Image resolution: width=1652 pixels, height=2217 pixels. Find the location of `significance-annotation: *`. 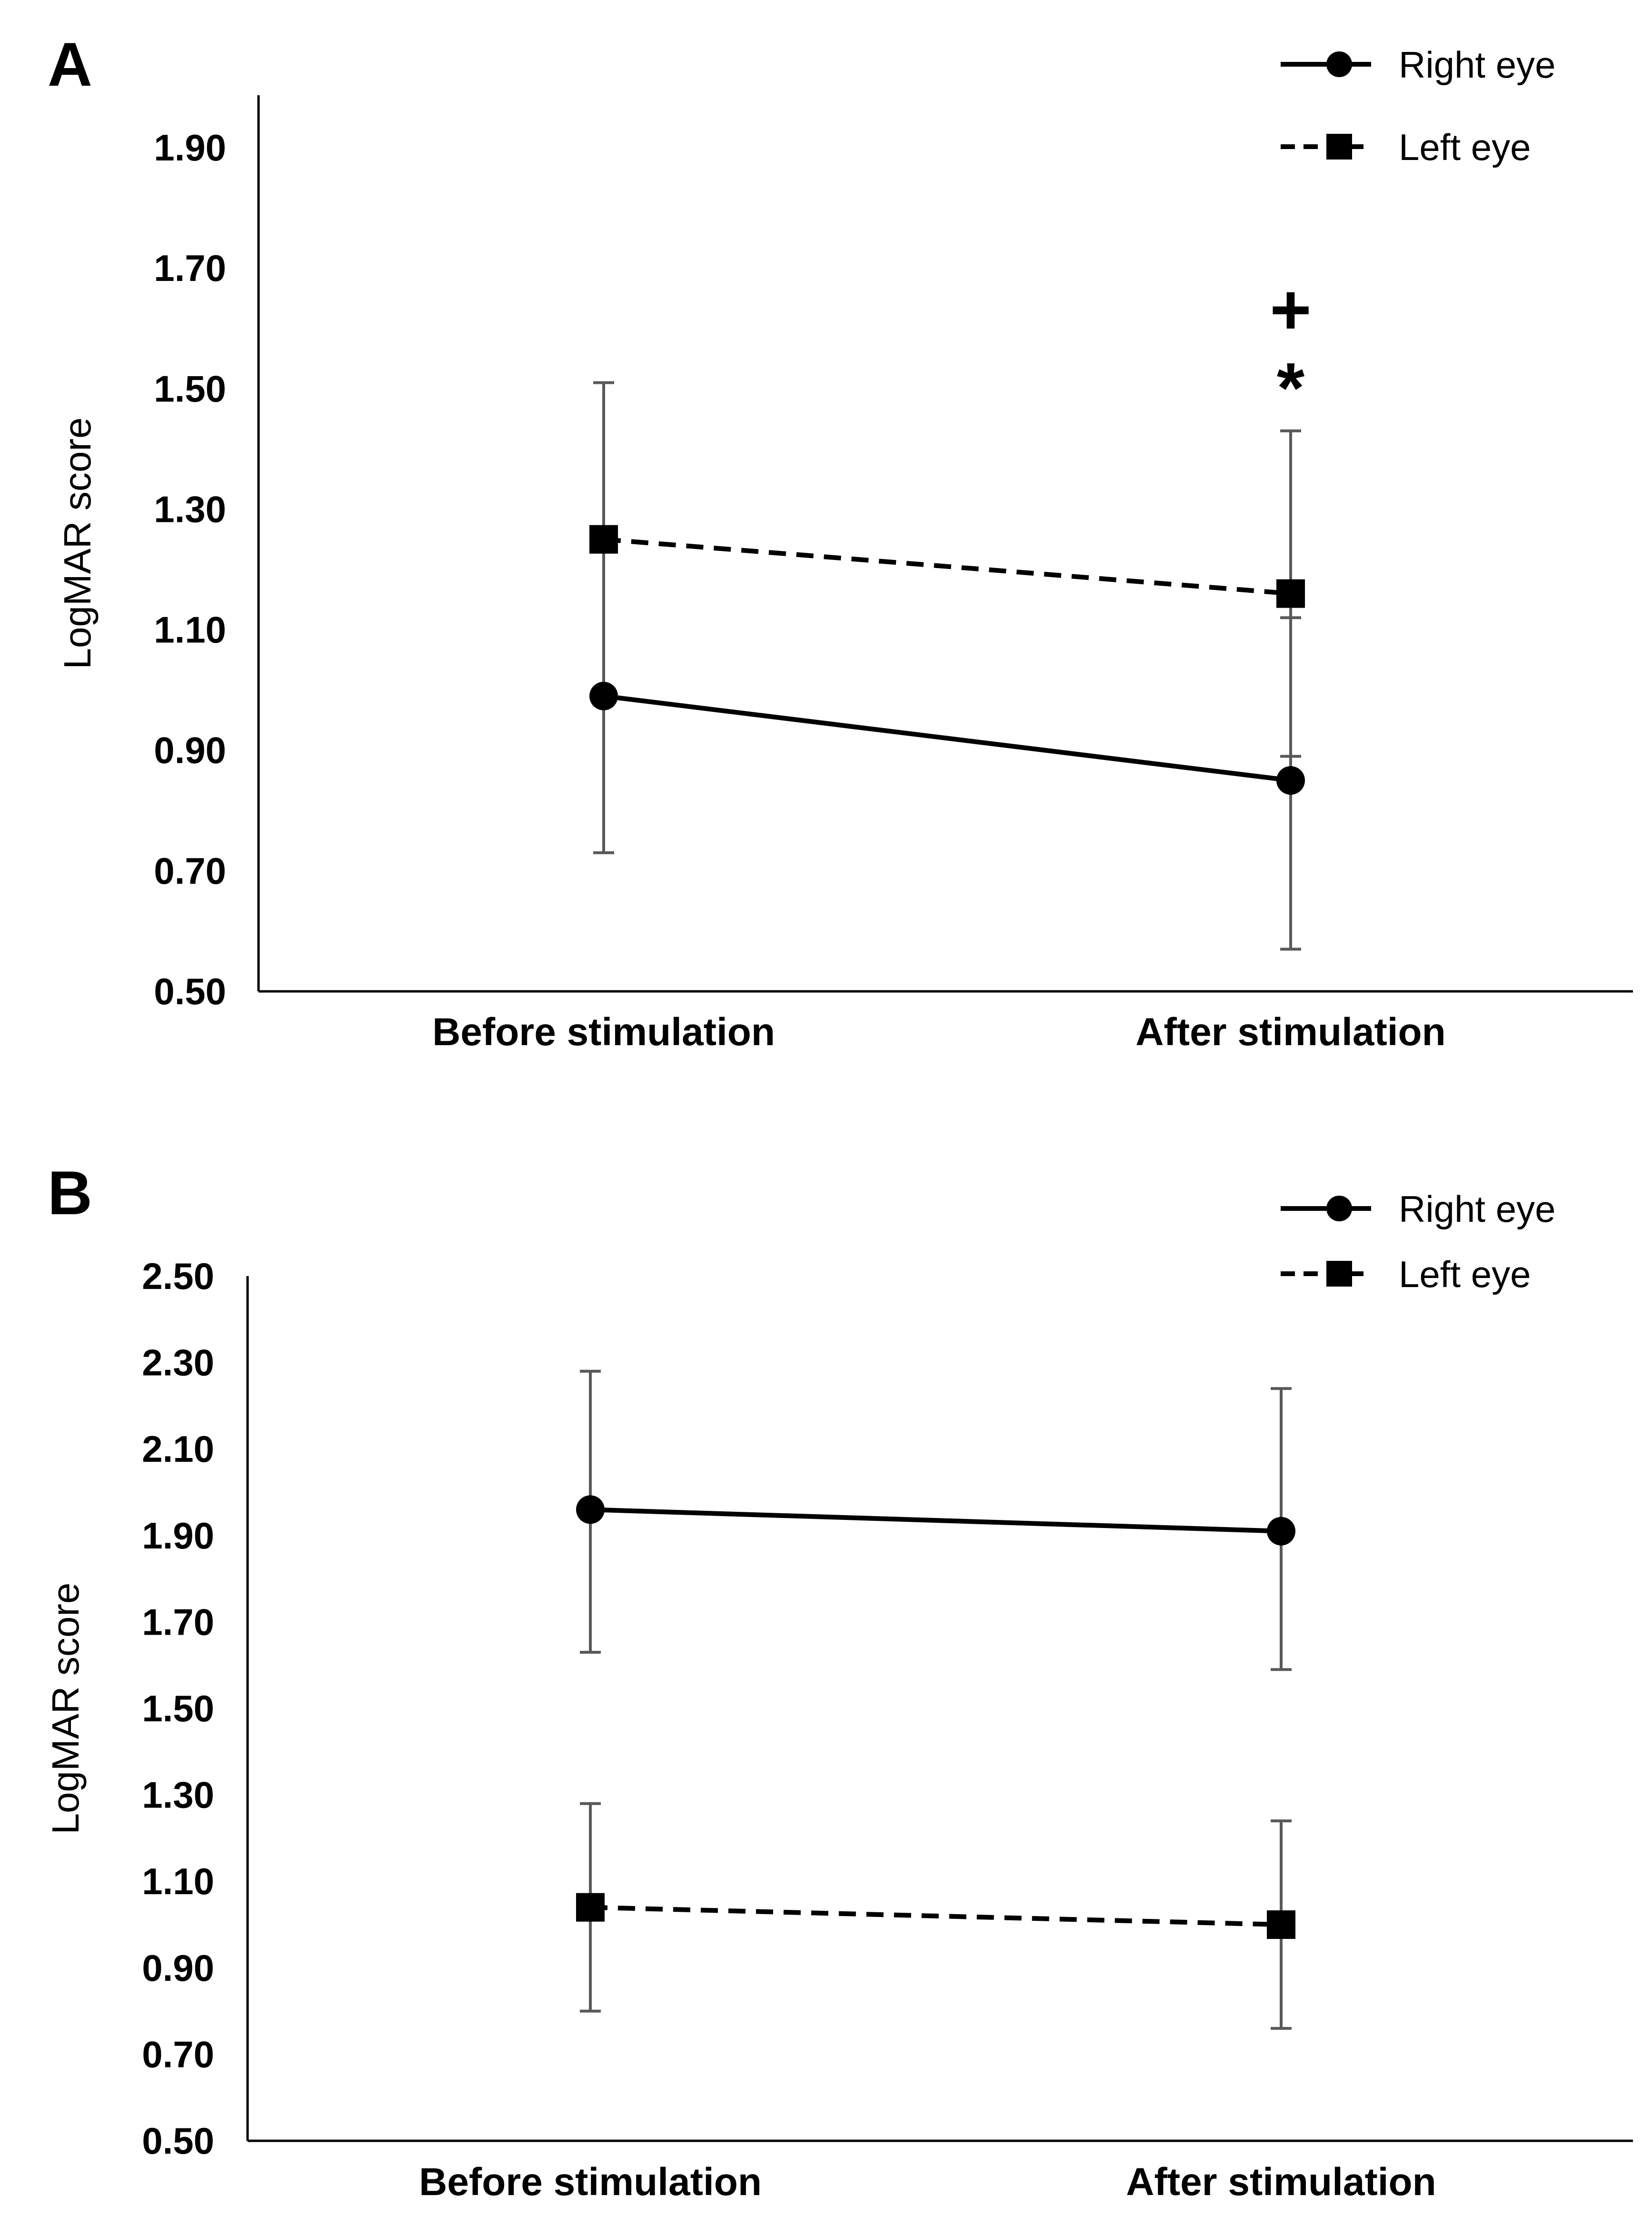

significance-annotation: * is located at coordinates (1291, 388).